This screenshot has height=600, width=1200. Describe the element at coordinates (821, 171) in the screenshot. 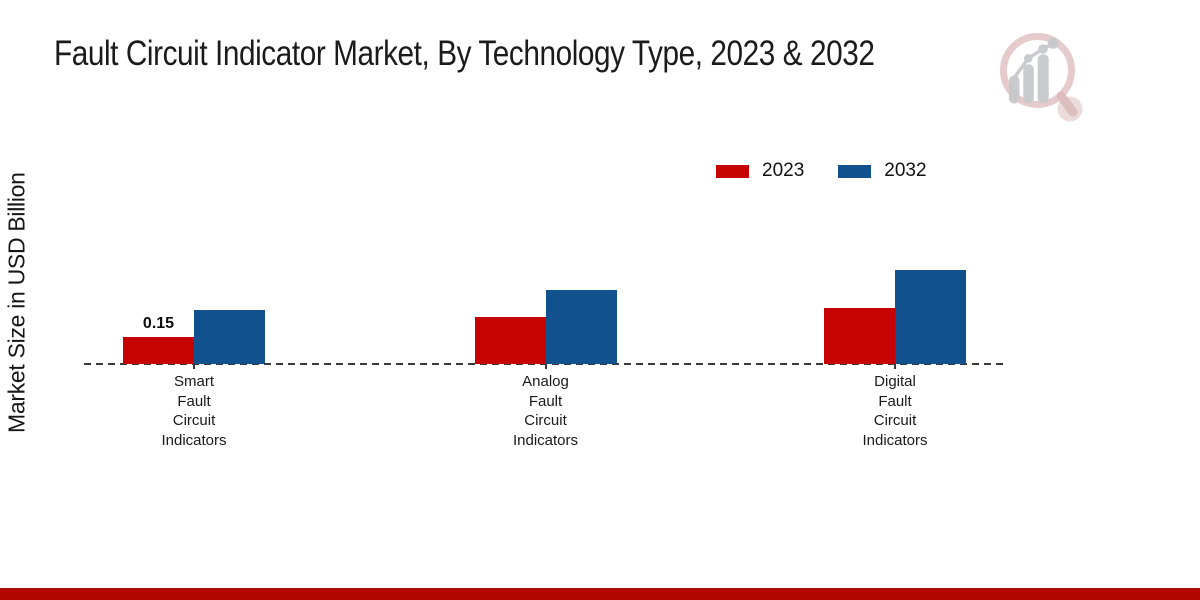

I see `legend: 2023 2032` at that location.